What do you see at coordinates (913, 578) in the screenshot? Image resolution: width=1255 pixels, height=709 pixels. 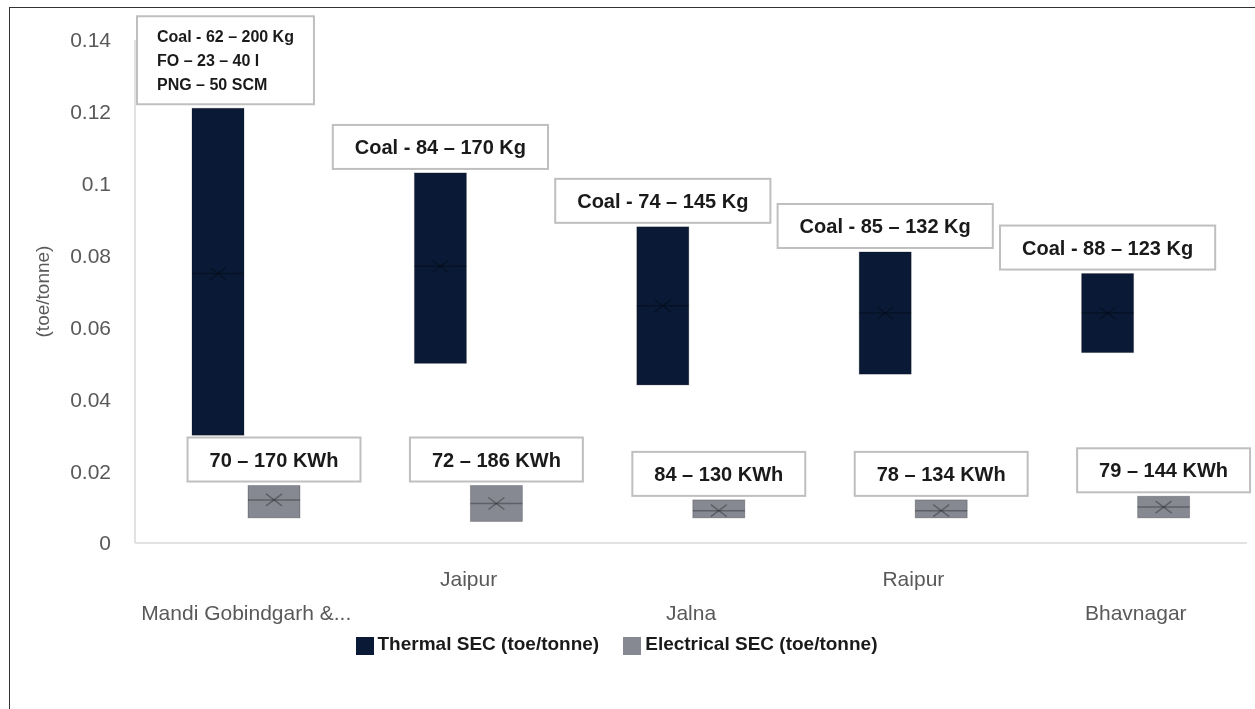 I see `x-tick-label: Raipur` at bounding box center [913, 578].